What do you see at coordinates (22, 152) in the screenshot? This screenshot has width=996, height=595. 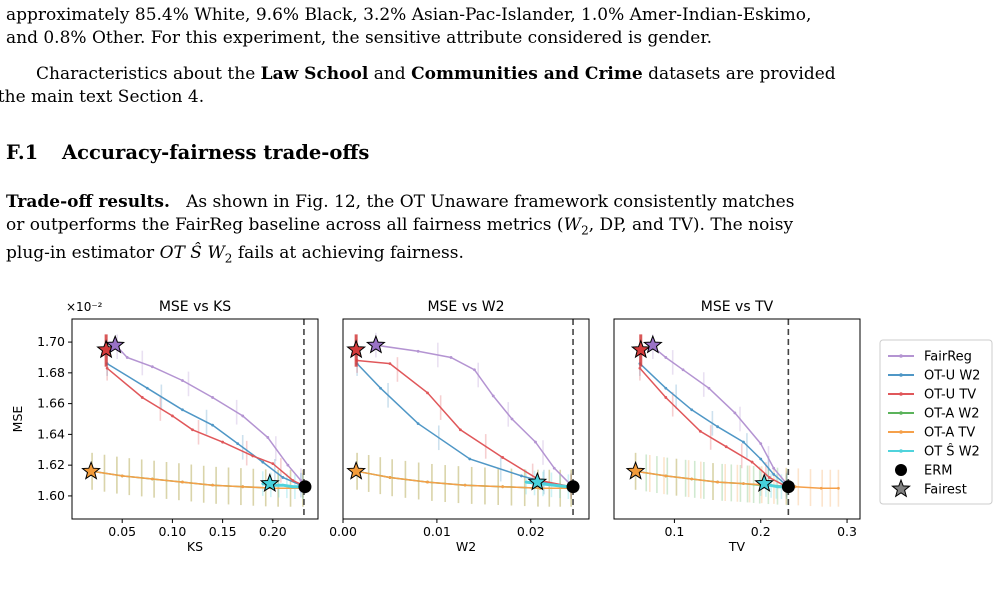 I see `section-number: F.1` at bounding box center [22, 152].